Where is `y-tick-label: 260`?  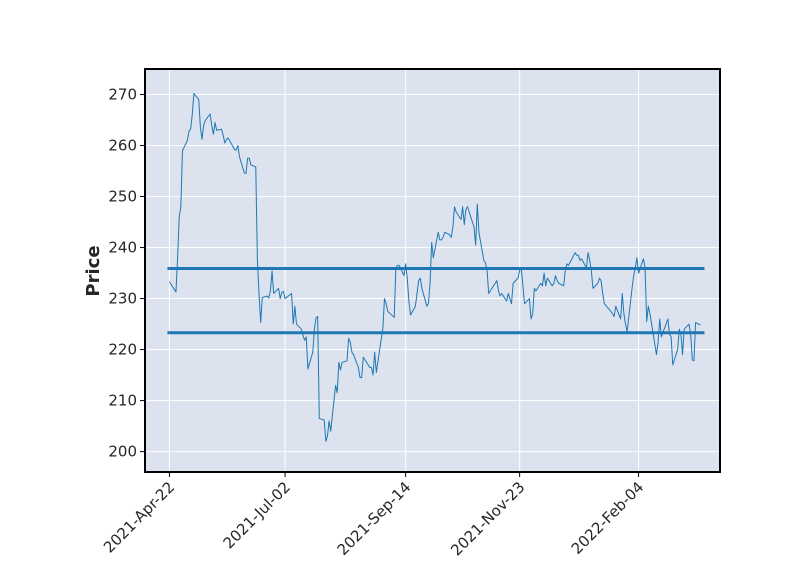
y-tick-label: 260 is located at coordinates (122, 146).